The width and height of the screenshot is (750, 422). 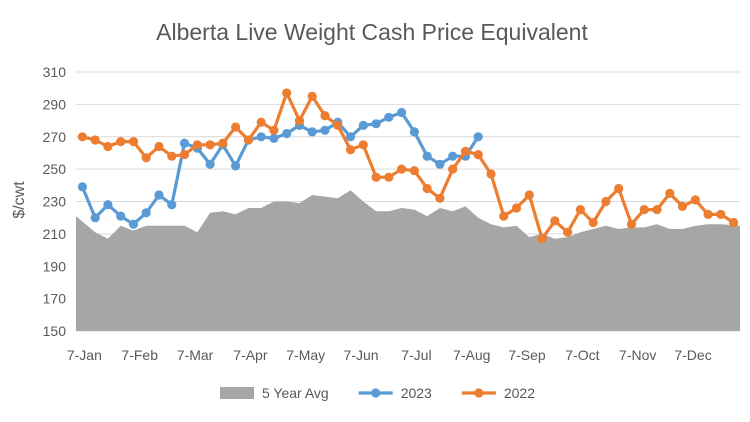 What do you see at coordinates (416, 355) in the screenshot?
I see `x-tick-label: 7-Jul` at bounding box center [416, 355].